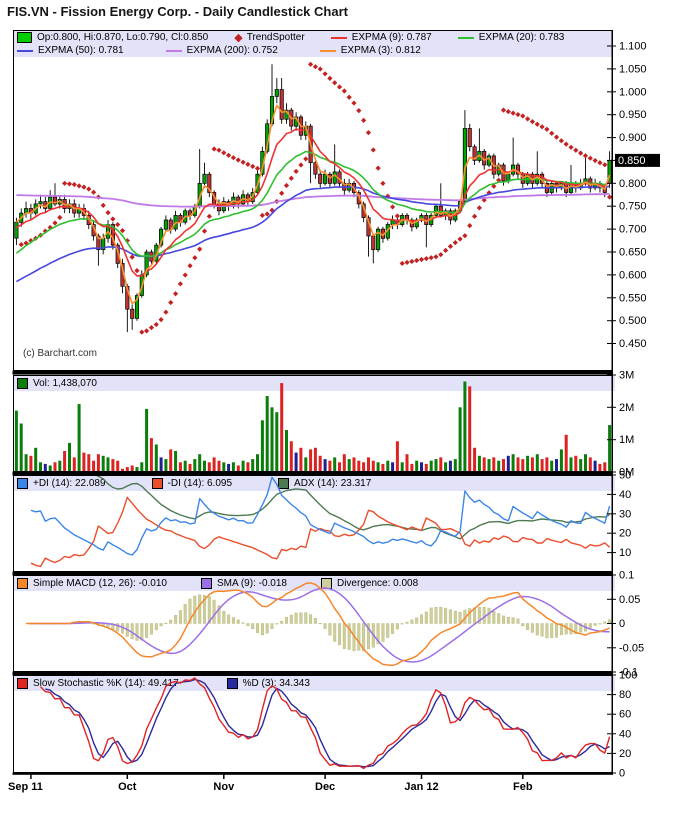 The image size is (700, 815). I want to click on macd-sma-label: SMA (9): -0.018, so click(251, 583).